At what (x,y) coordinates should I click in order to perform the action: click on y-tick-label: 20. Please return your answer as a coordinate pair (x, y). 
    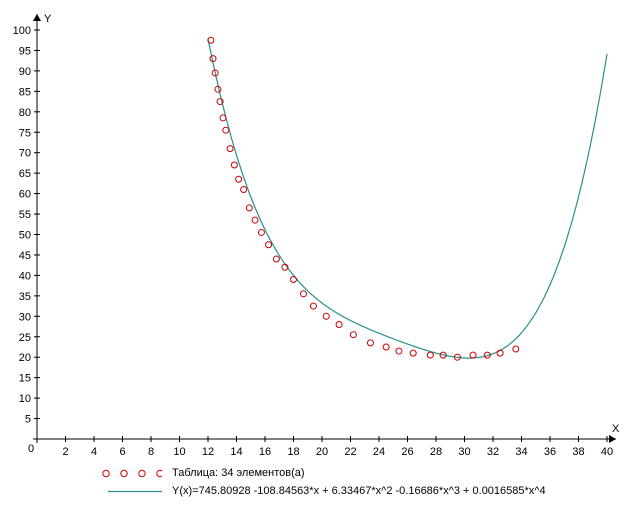
    Looking at the image, I should click on (25, 358).